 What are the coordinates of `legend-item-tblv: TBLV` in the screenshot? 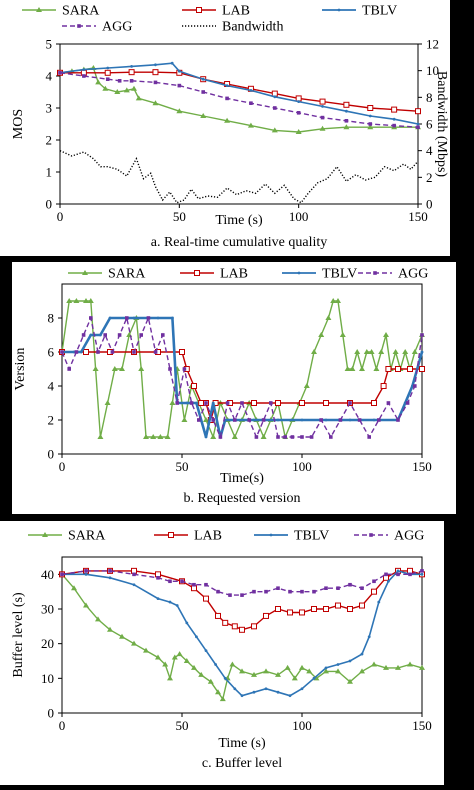 It's located at (319, 274).